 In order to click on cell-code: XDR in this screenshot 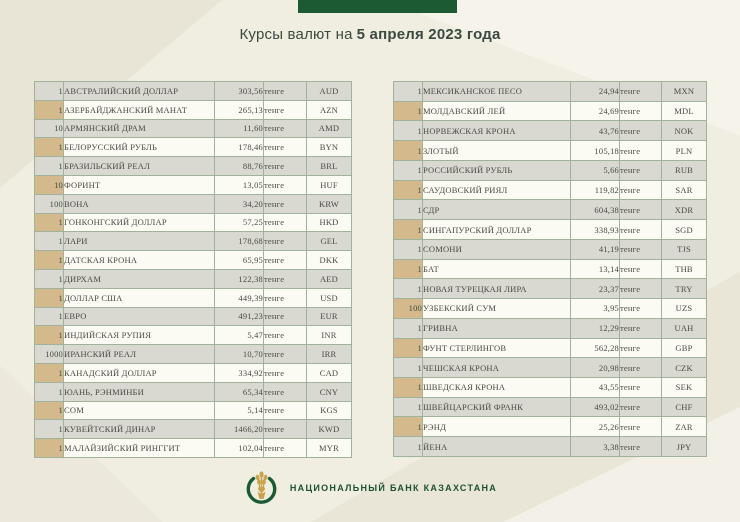, I will do `click(684, 210)`.